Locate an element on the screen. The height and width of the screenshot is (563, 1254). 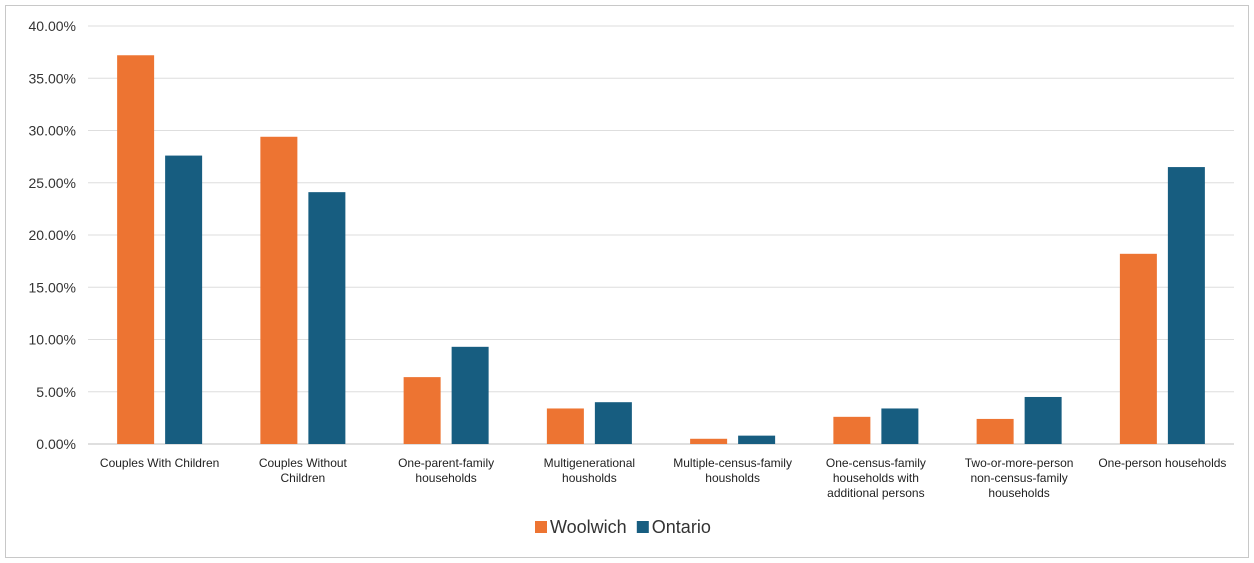
x-category-label-line: households with is located at coordinates (876, 478).